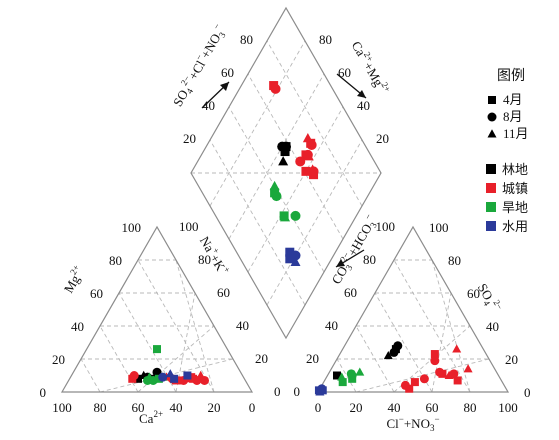 The width and height of the screenshot is (559, 440). I want to click on legend-land-label: 林地, so click(515, 169).